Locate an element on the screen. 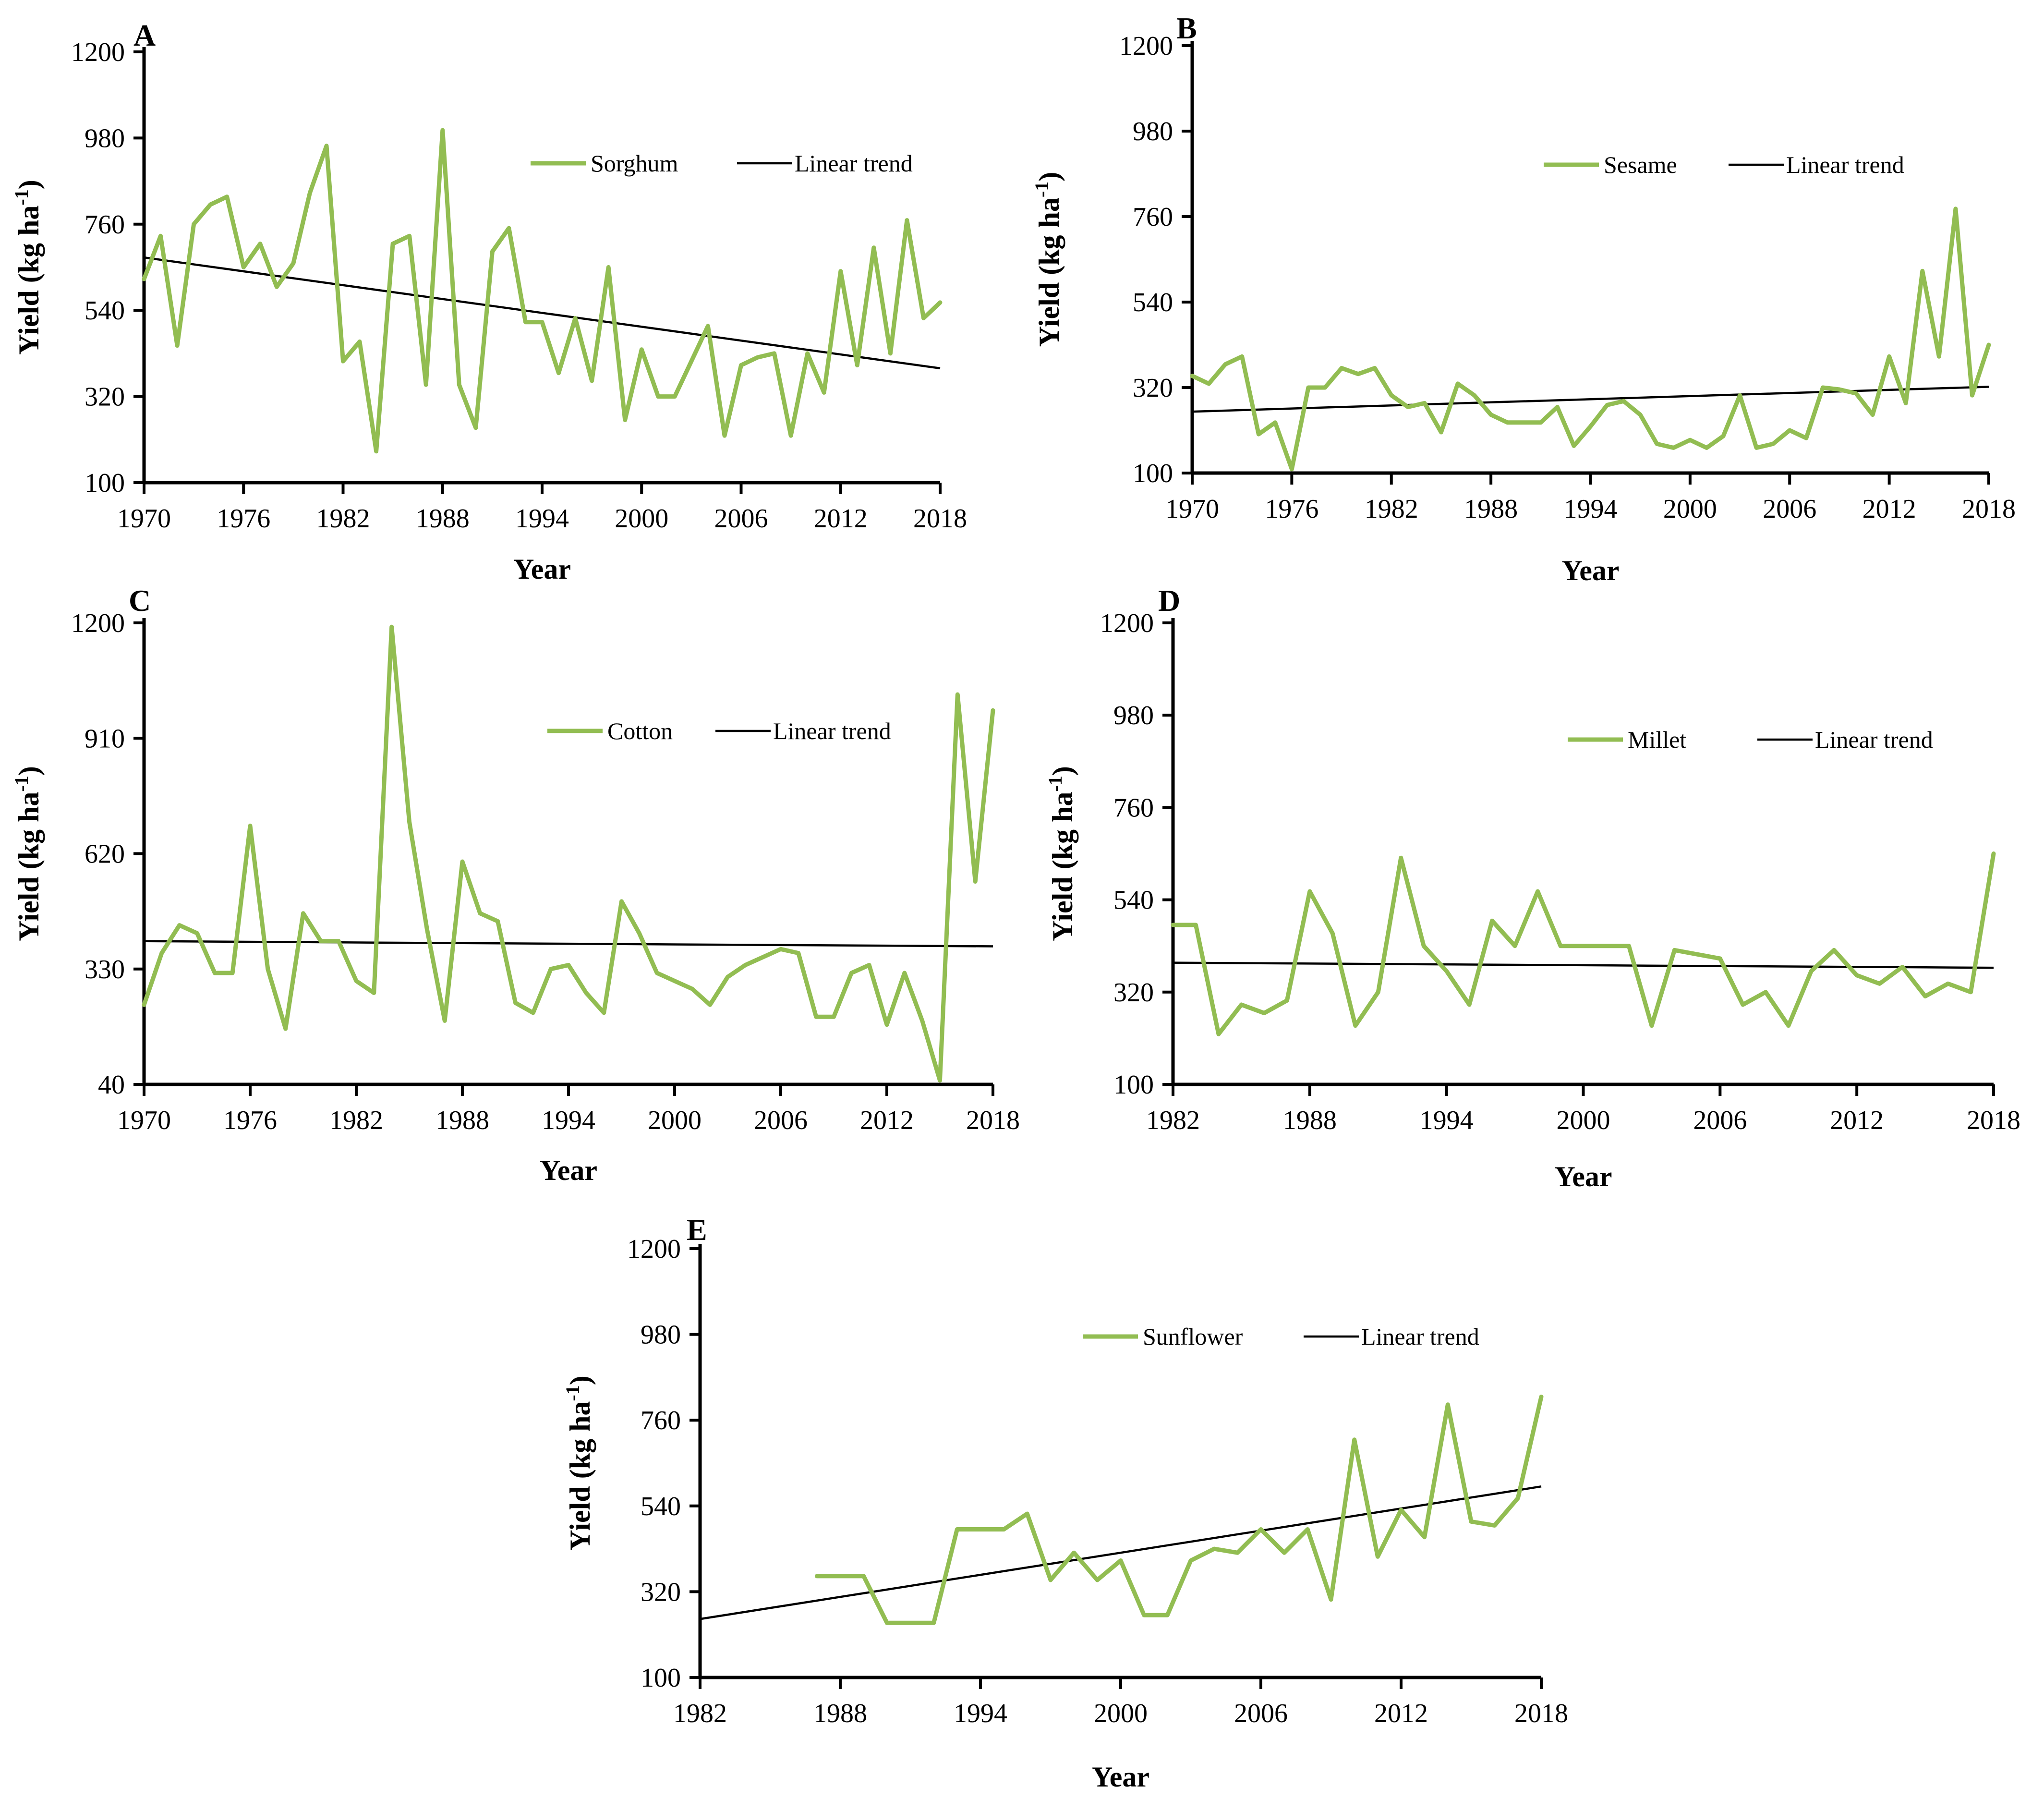 The image size is (2044, 1811). series-line-sorghum is located at coordinates (542, 291).